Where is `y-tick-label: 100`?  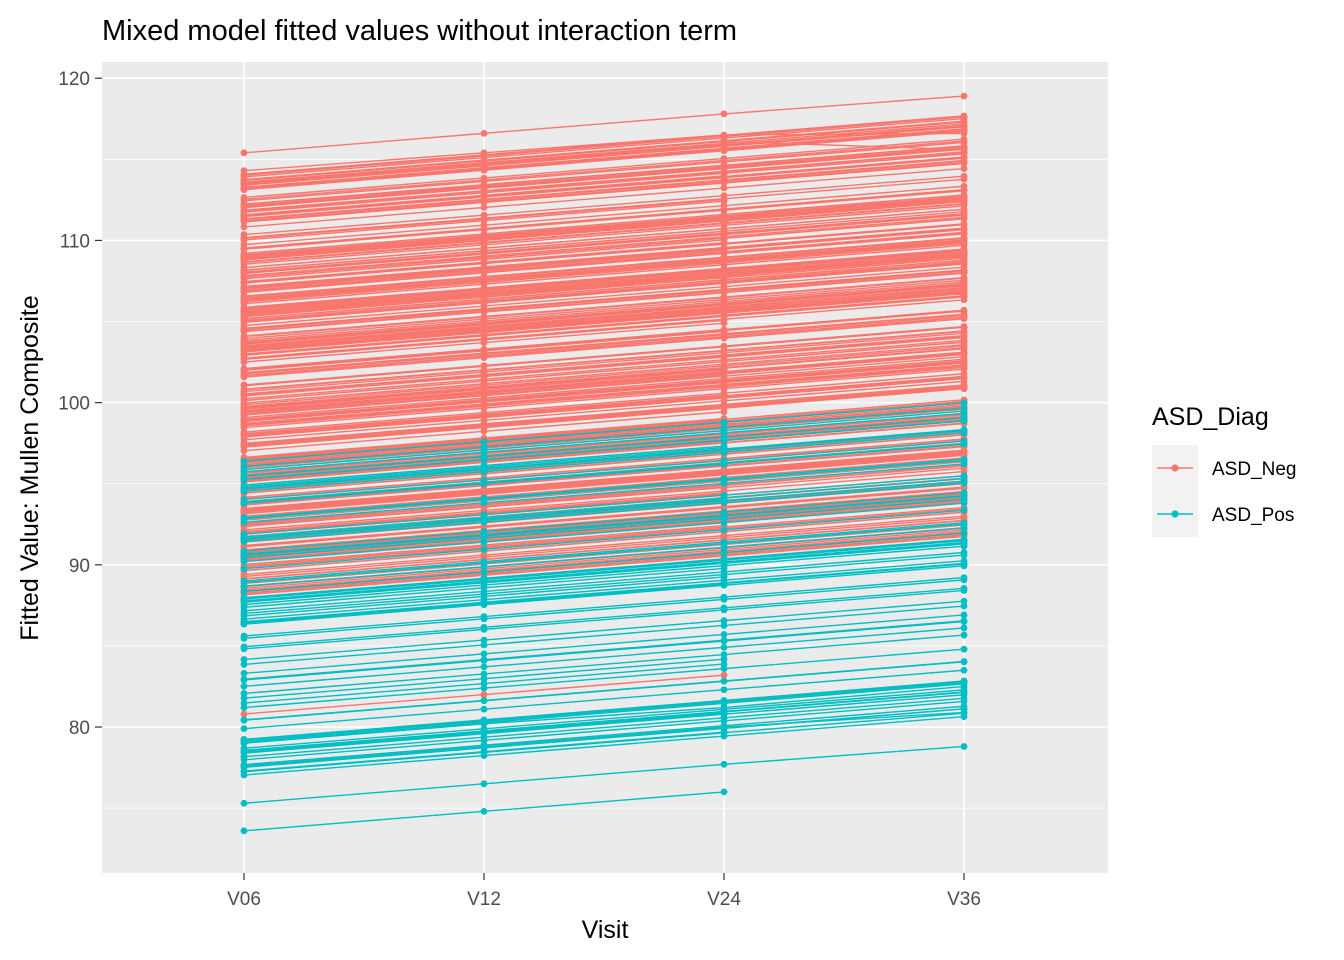 y-tick-label: 100 is located at coordinates (74, 404).